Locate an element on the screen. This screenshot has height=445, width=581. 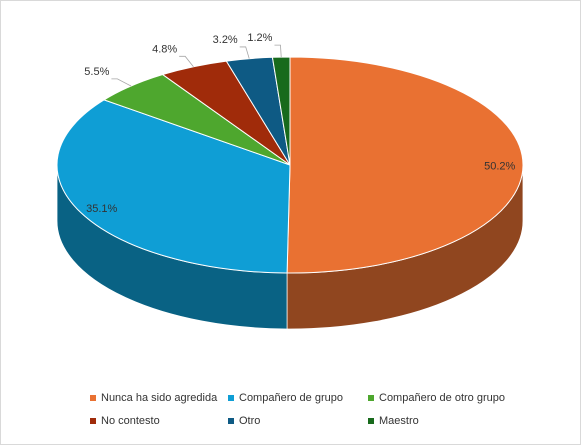
legend-label: Nunca ha sido agredida is located at coordinates (159, 398).